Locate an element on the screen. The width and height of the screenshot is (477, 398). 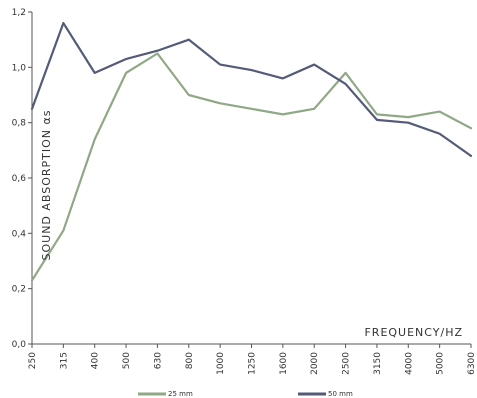
y-axis-title: SOUND ABSORPTION αs is located at coordinates (46, 184).